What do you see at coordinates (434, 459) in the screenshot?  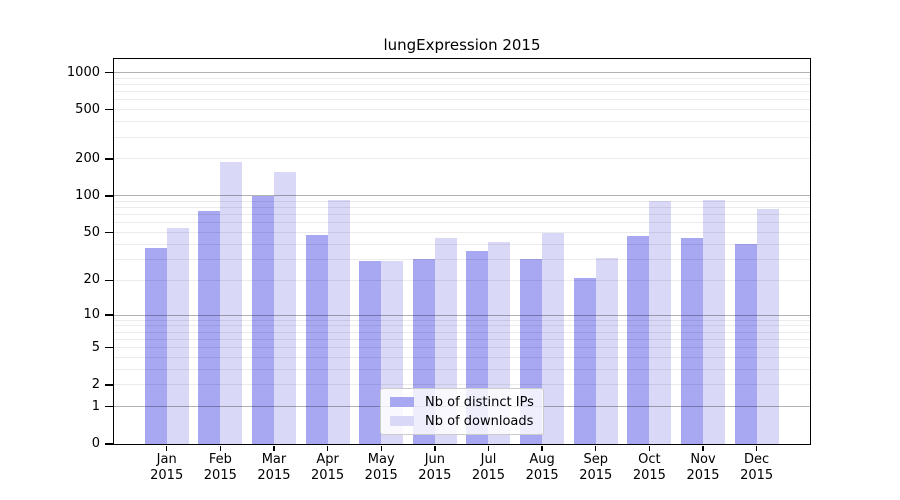 I see `x-tick-month: Jun` at bounding box center [434, 459].